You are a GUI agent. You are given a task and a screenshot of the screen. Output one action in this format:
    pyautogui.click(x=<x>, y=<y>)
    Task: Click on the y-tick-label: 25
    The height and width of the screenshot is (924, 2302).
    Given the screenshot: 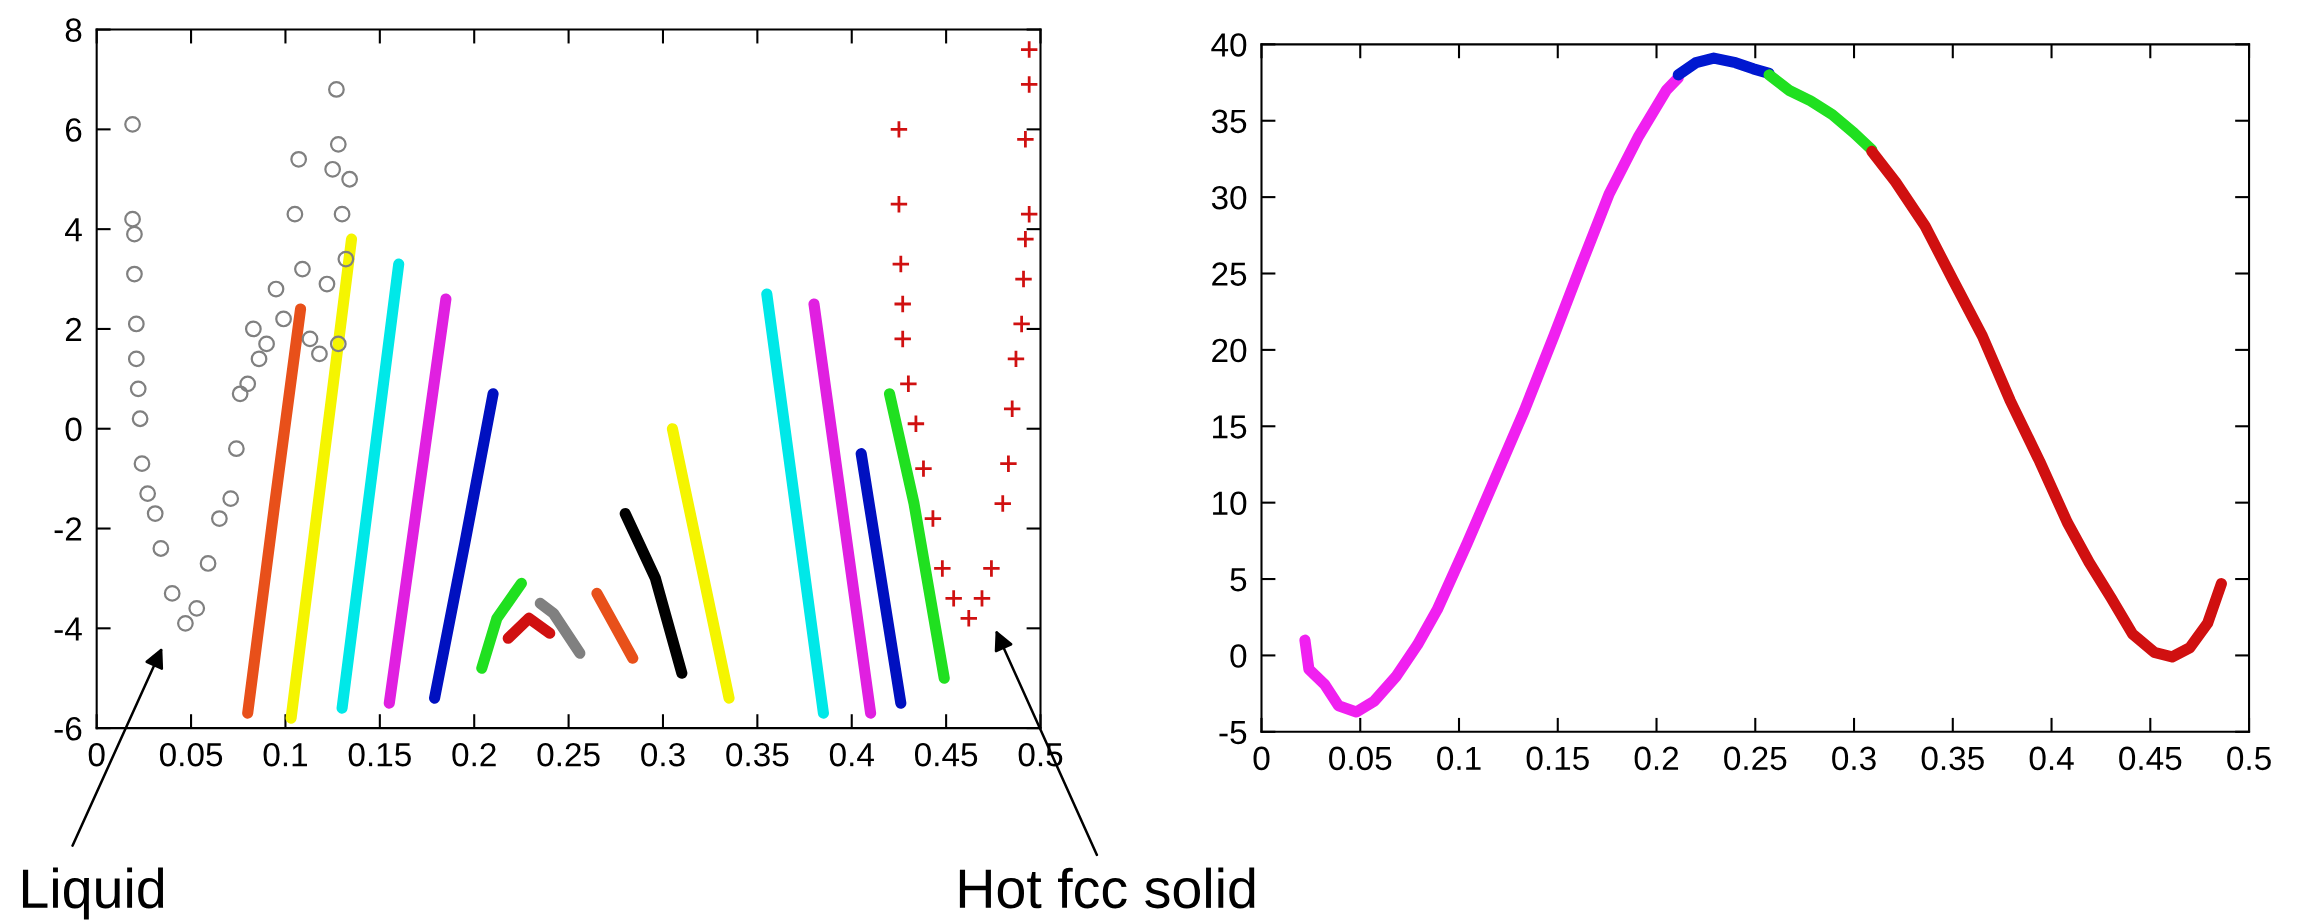 What is the action you would take?
    pyautogui.click(x=1229, y=274)
    